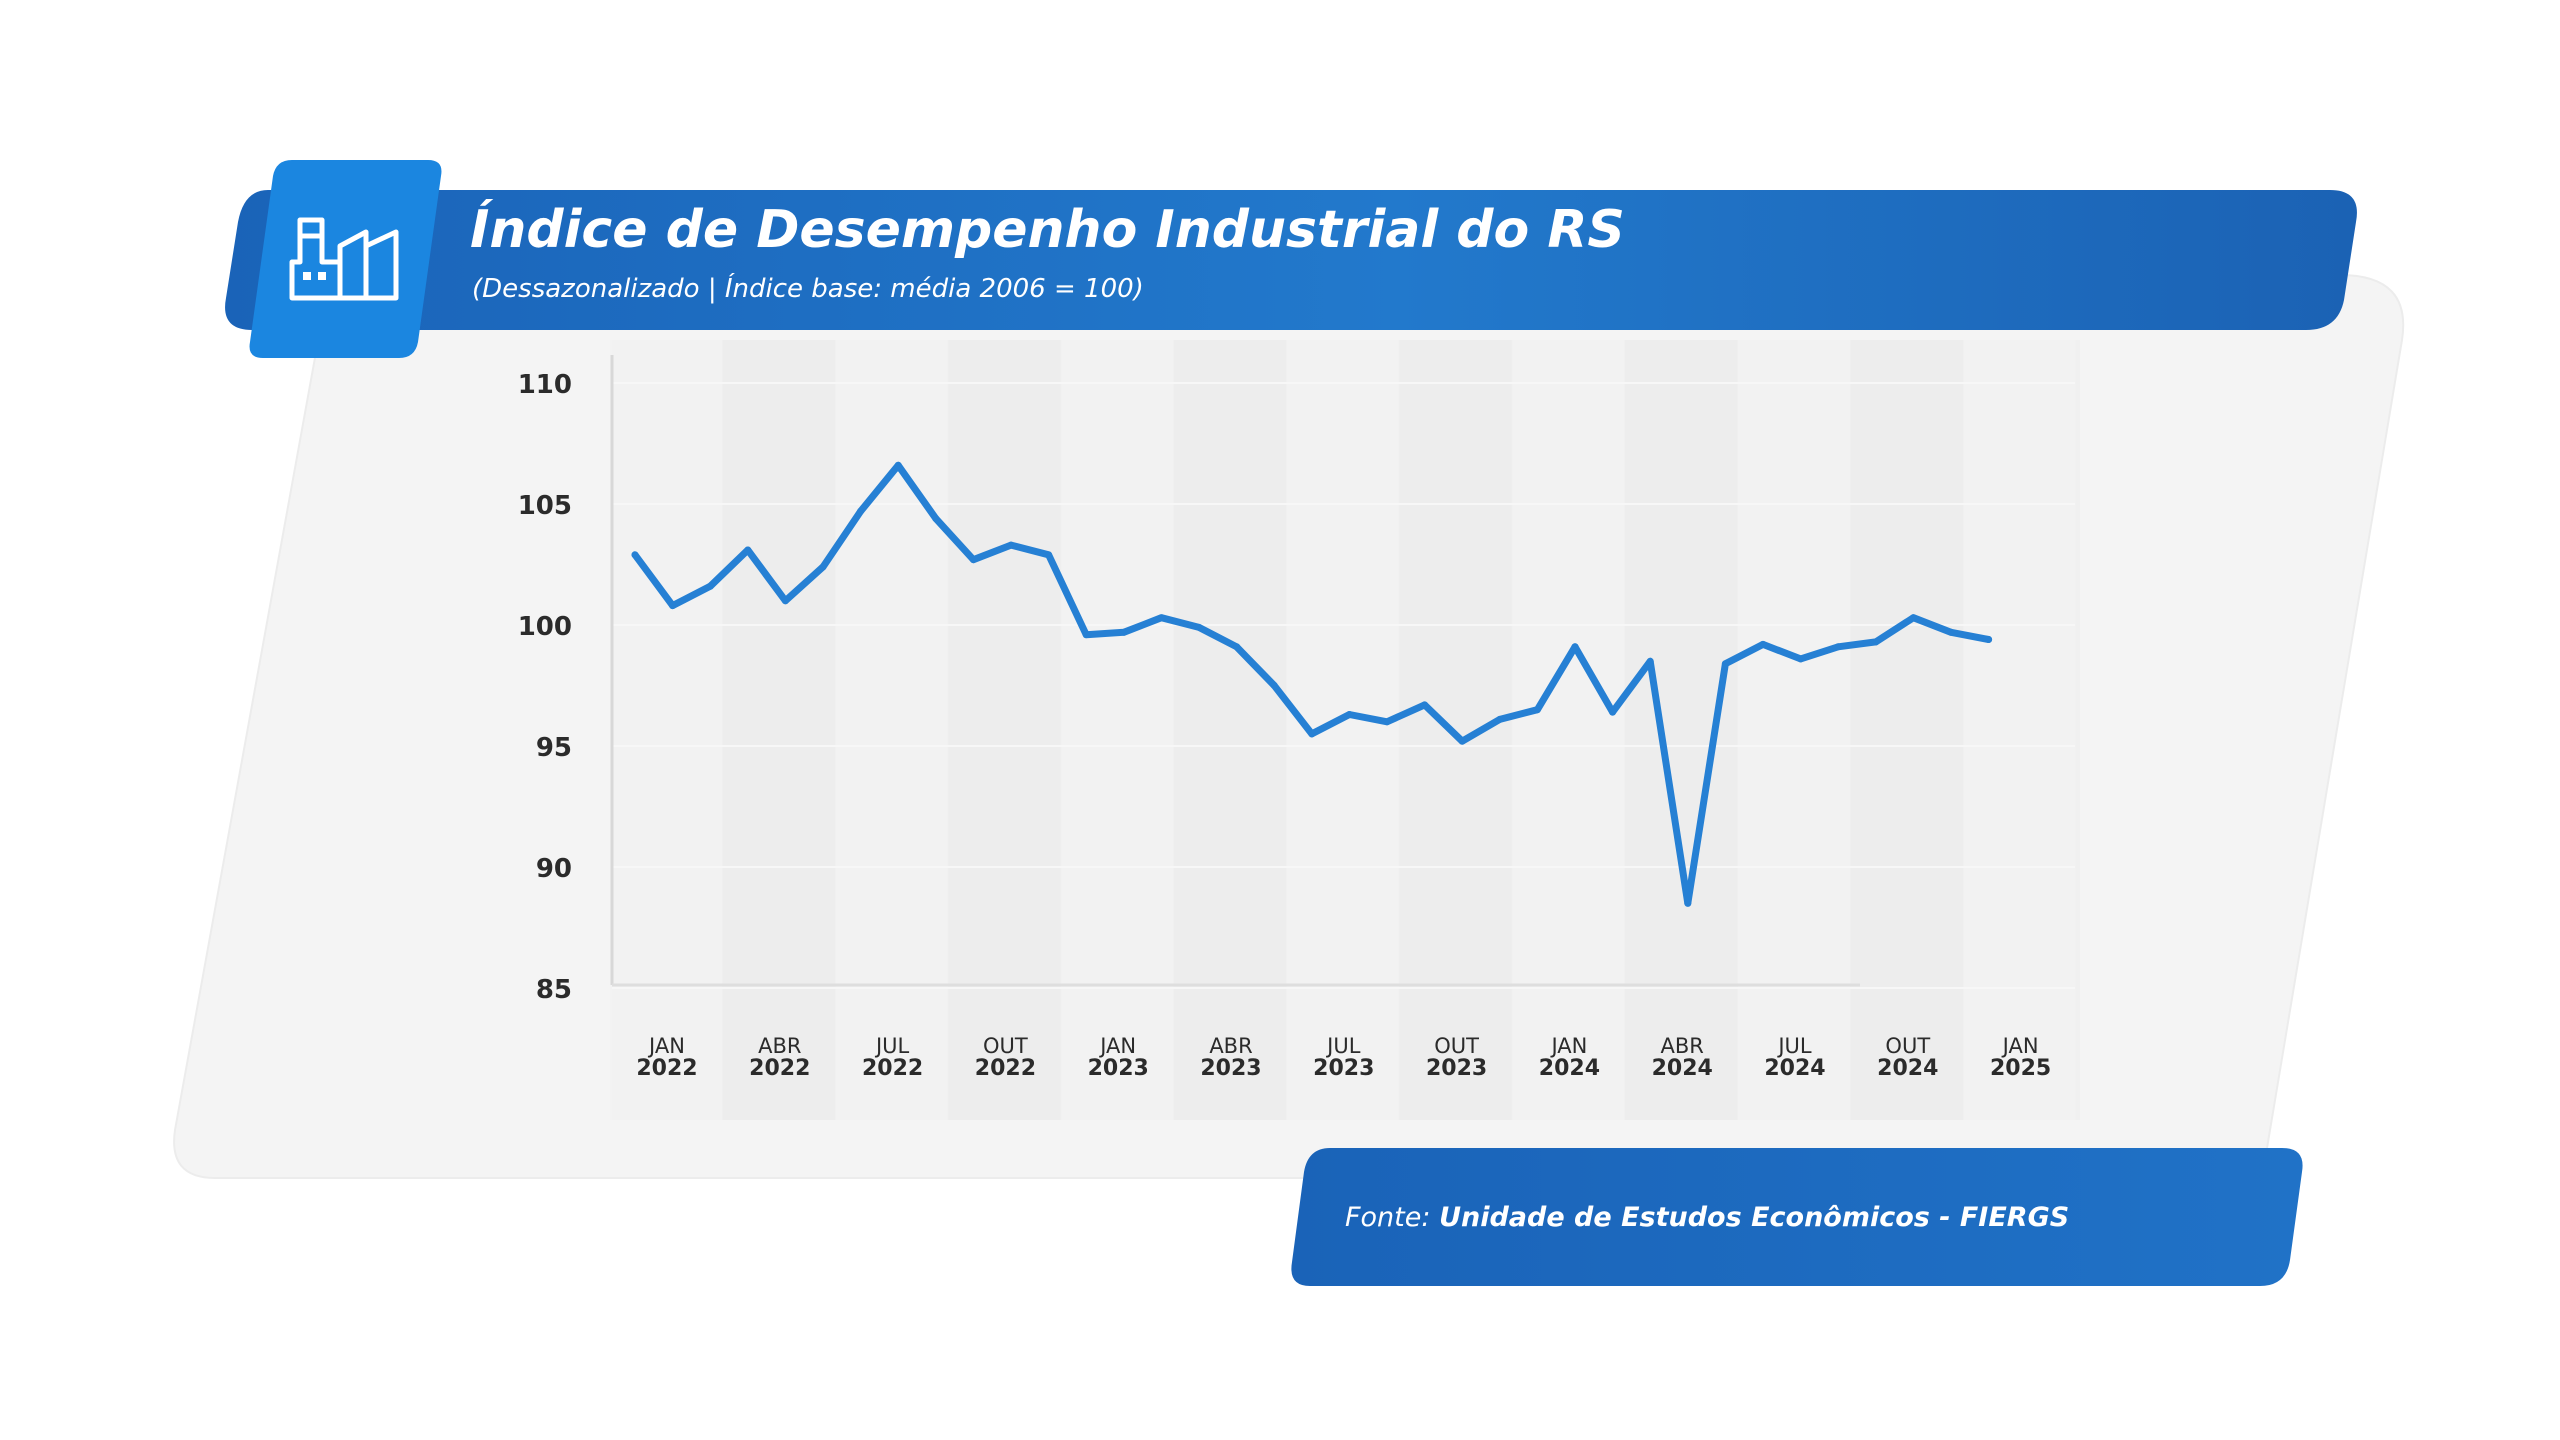 The image size is (2560, 1440). Describe the element at coordinates (545, 506) in the screenshot. I see `y-tick-label: 105` at that location.